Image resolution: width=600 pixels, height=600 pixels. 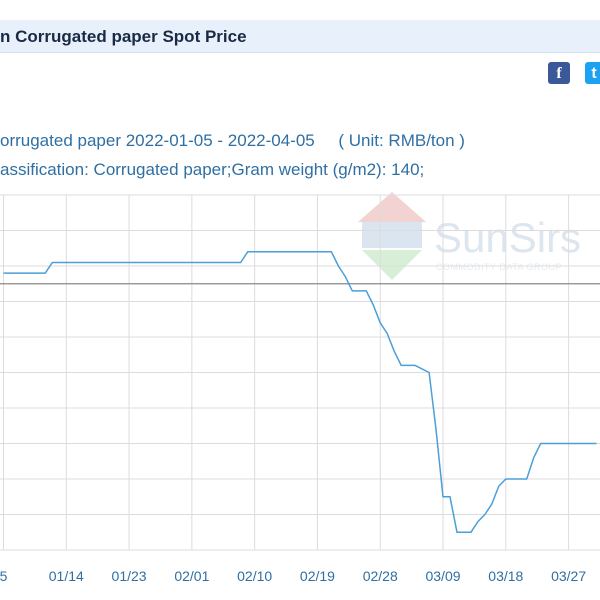 What do you see at coordinates (507, 237) in the screenshot?
I see `watermark-text: SunSirs` at bounding box center [507, 237].